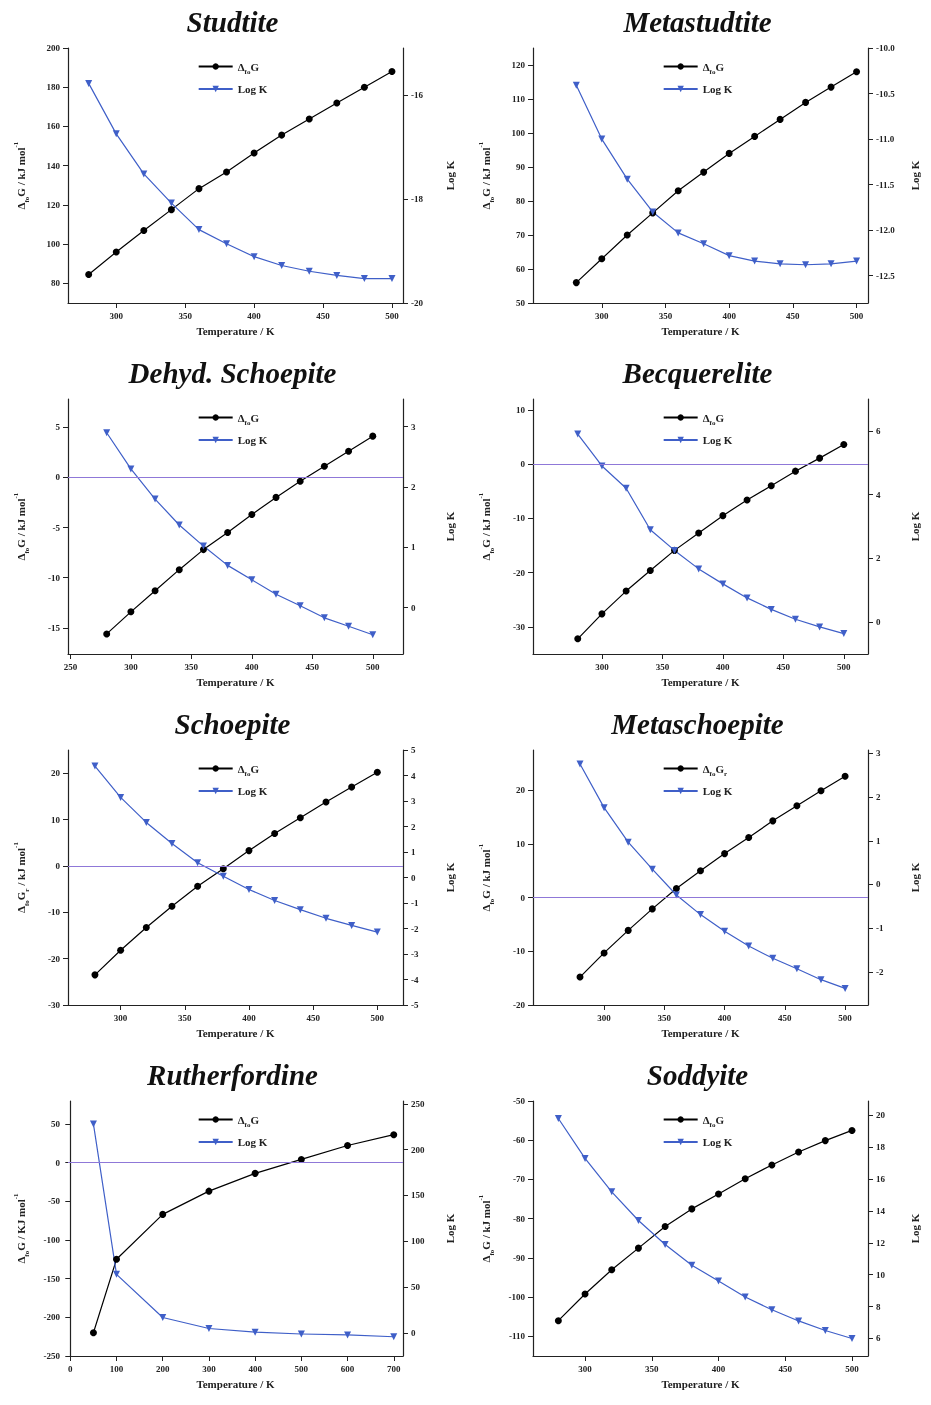 Image resolution: width=931 pixels, height=1405 pixels. I want to click on x-tick-label: 400, so click(724, 1017).